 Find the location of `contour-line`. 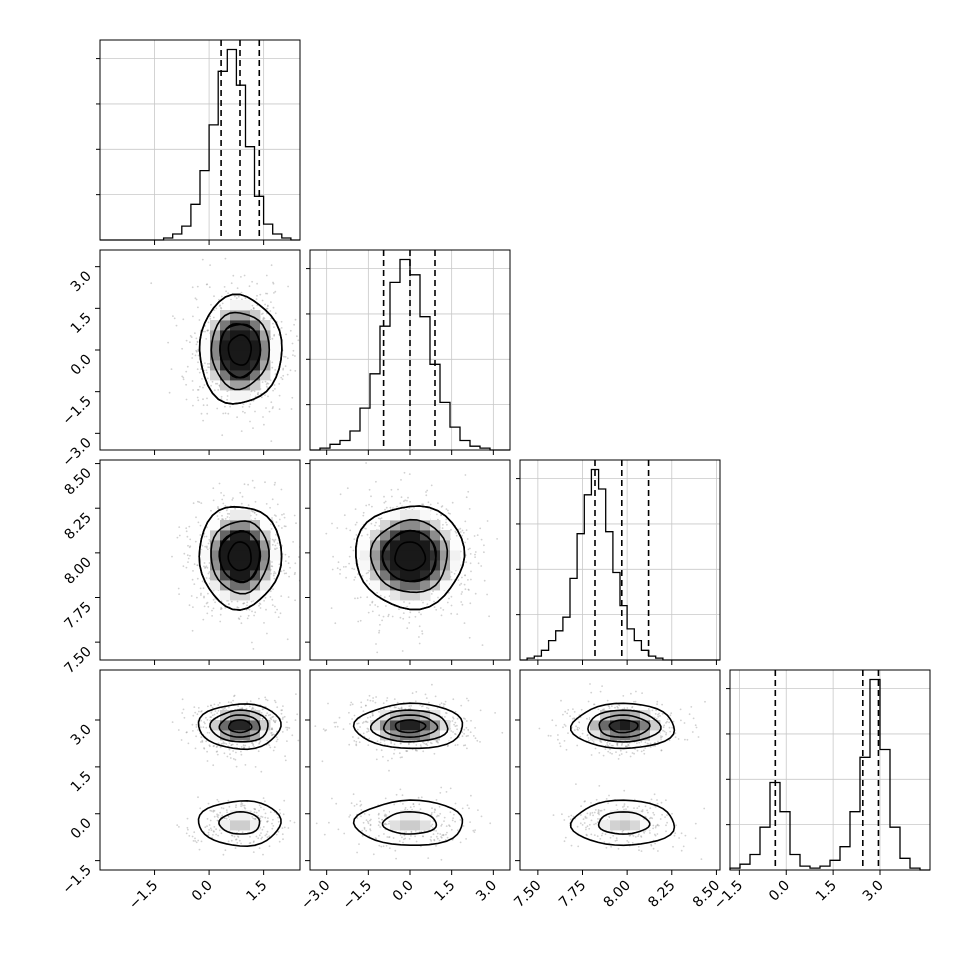

contour-line is located at coordinates (239, 822).